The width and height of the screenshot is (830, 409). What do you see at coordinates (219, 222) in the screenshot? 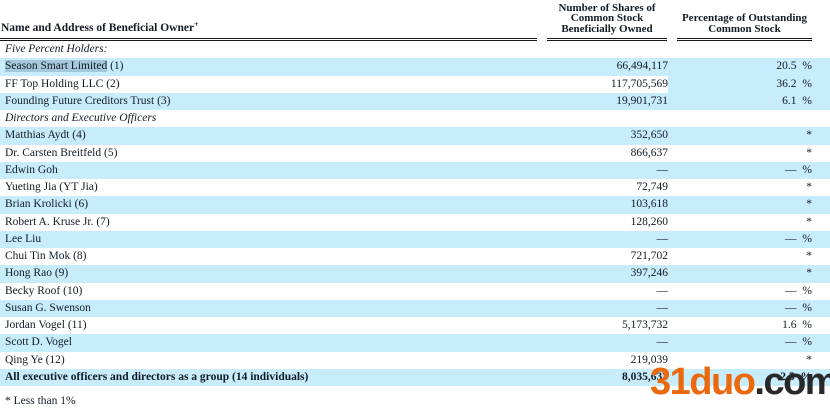
I see `owner-name-cell: Robert A. Kruse Jr. (7)` at bounding box center [219, 222].